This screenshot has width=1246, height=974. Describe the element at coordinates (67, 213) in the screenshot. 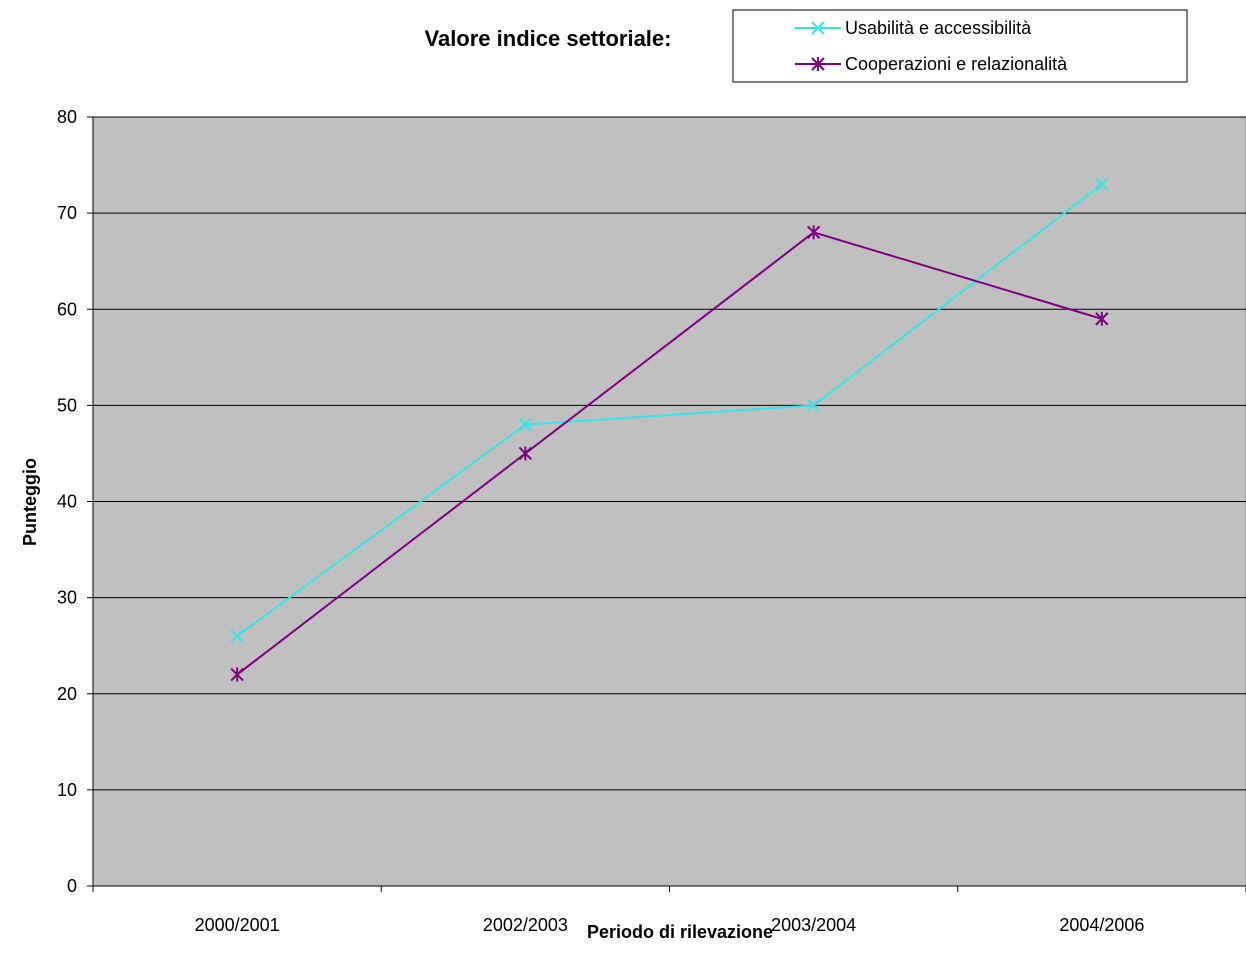

I see `y-tick-label: 70` at that location.